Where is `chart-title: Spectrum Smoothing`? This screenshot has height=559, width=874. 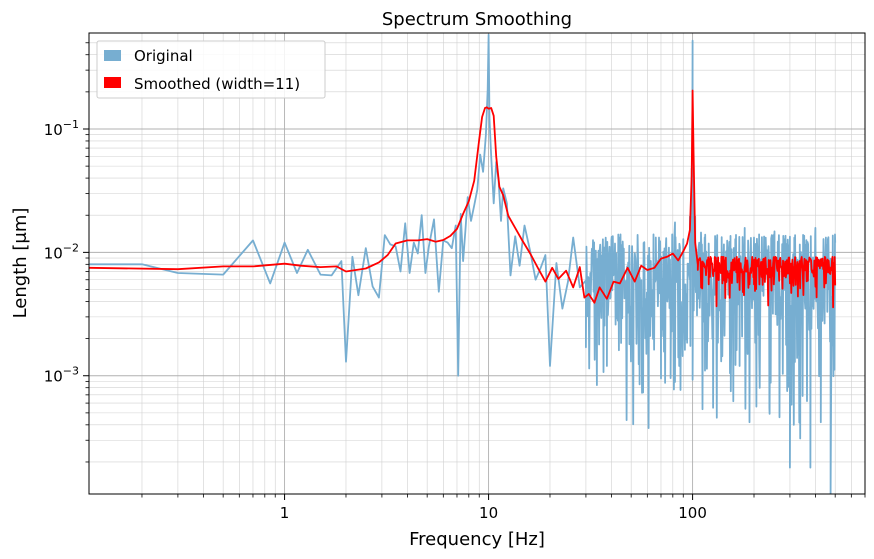 chart-title: Spectrum Smoothing is located at coordinates (477, 19).